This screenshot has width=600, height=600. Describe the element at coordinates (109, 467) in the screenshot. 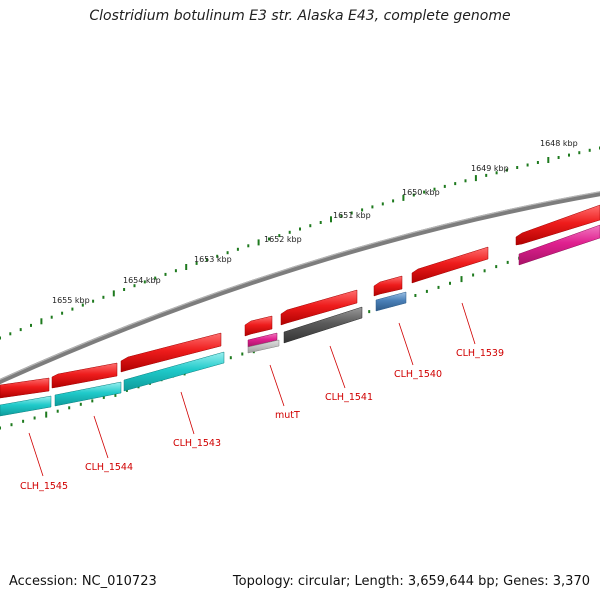

I see `gene-label-clh-1544: CLH_1544` at that location.